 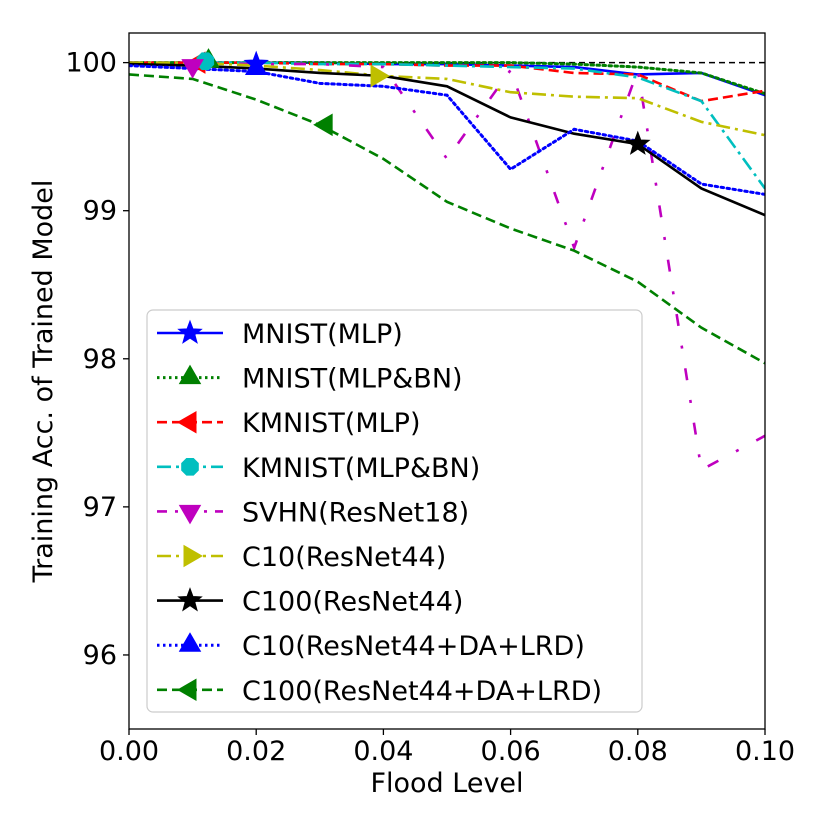 What do you see at coordinates (361, 468) in the screenshot?
I see `legend-label: KMNIST(MLP&BN)` at bounding box center [361, 468].